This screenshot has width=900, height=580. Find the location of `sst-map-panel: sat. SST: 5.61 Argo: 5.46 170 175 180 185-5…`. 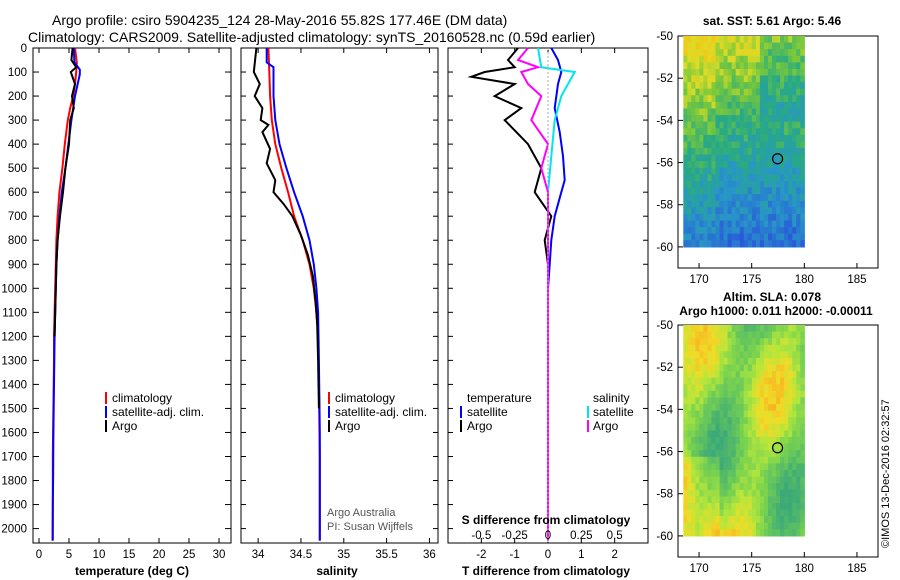

sst-map-panel: sat. SST: 5.61 Argo: 5.46 170 175 180 185-5… is located at coordinates (767, 150).